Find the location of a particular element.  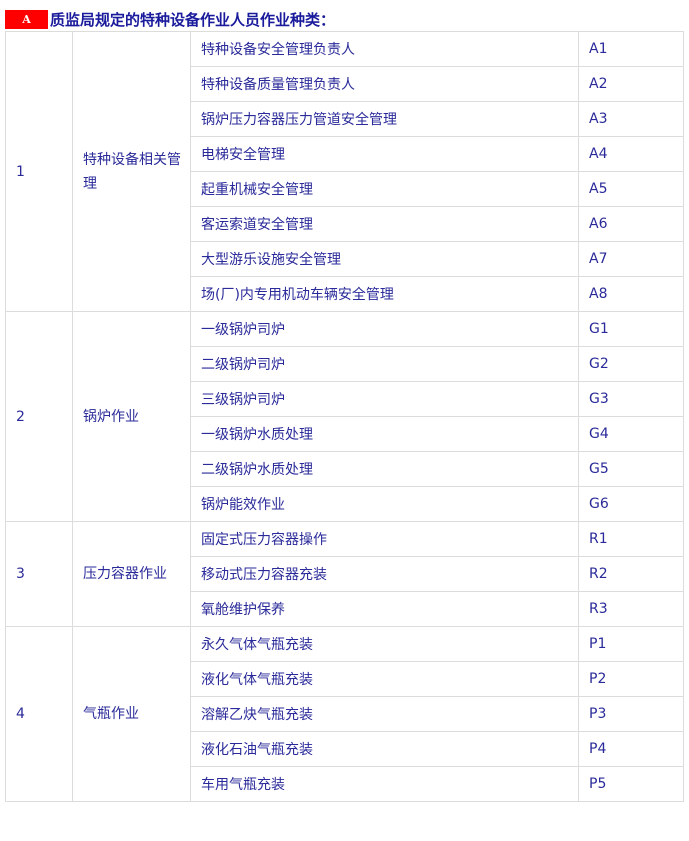

table-row: 车用气瓶充装 P5 is located at coordinates (345, 784).